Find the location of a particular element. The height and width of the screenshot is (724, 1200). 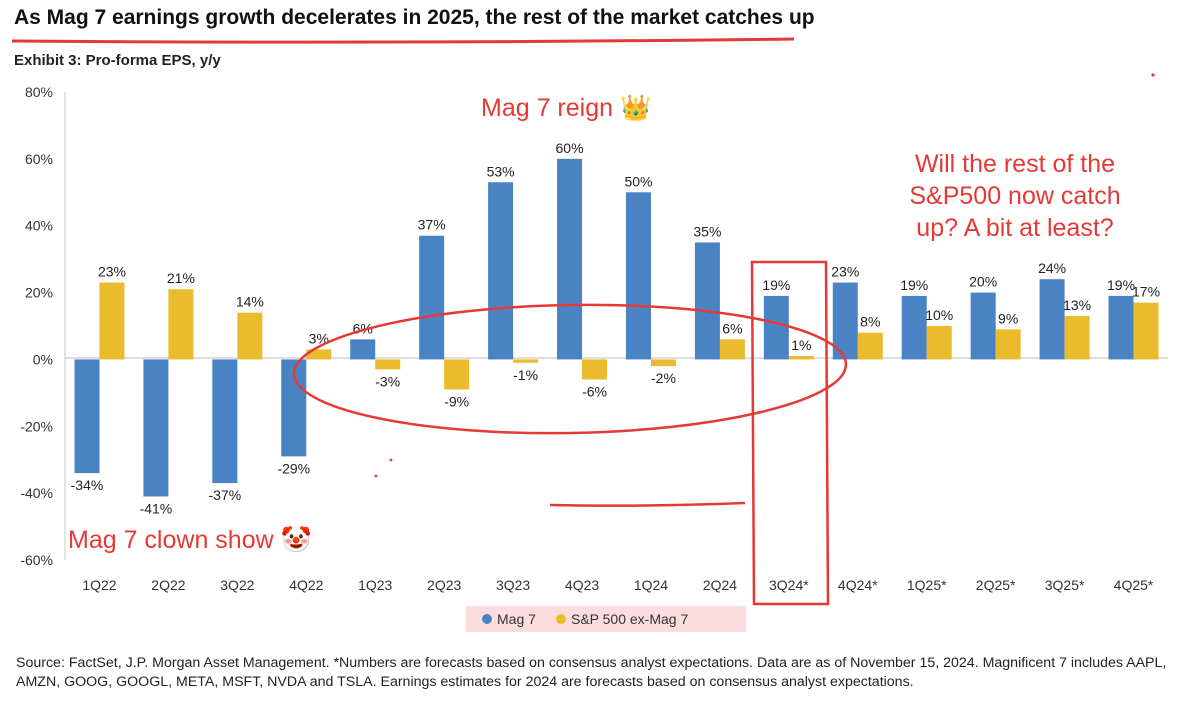

y-tick-label: -40% is located at coordinates (36, 493).